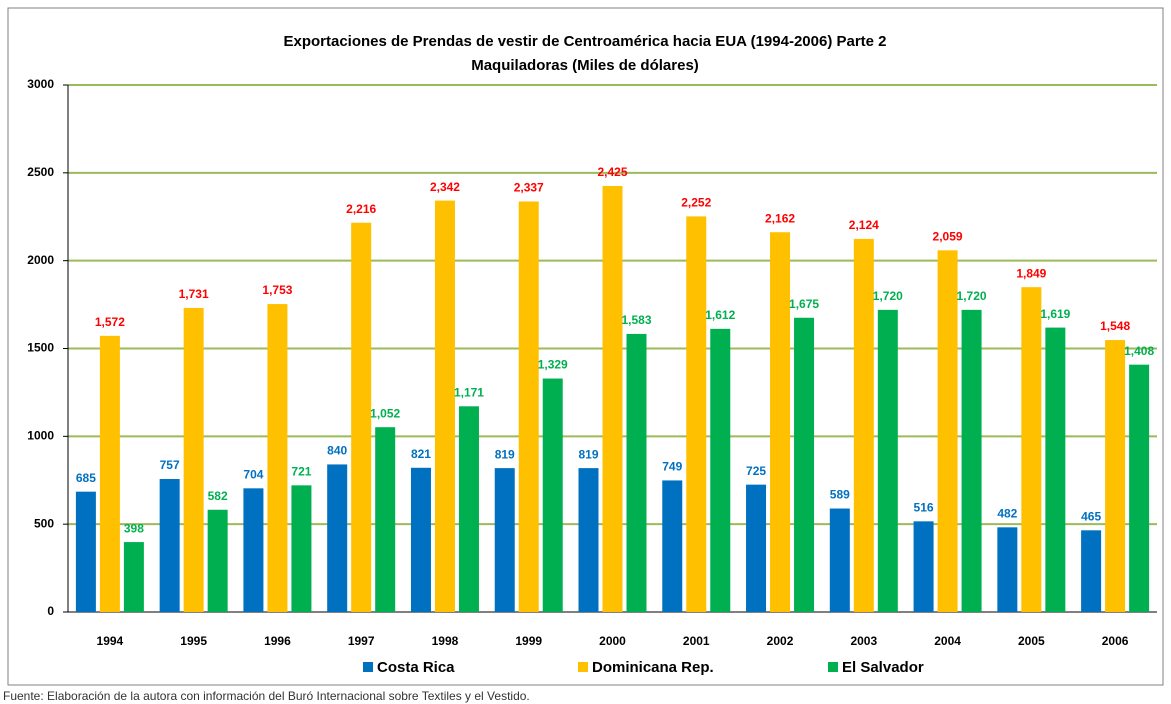 The width and height of the screenshot is (1171, 704). I want to click on data-label: 704, so click(253, 475).